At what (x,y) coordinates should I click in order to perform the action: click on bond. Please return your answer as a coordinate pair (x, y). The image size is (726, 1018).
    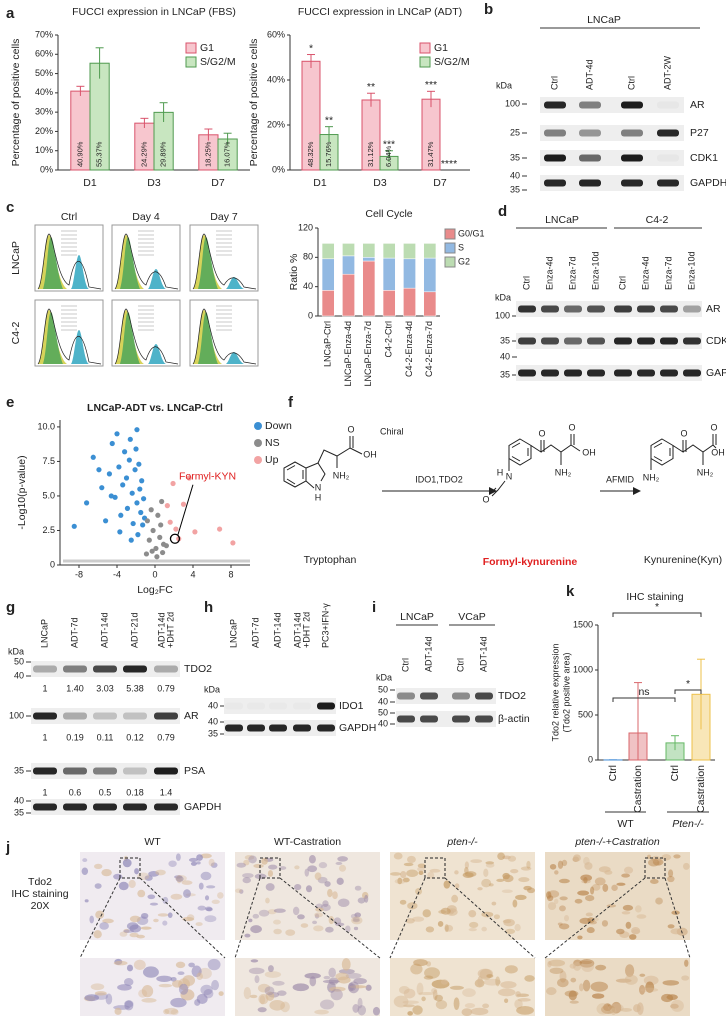
    Looking at the image, I should click on (535, 465).